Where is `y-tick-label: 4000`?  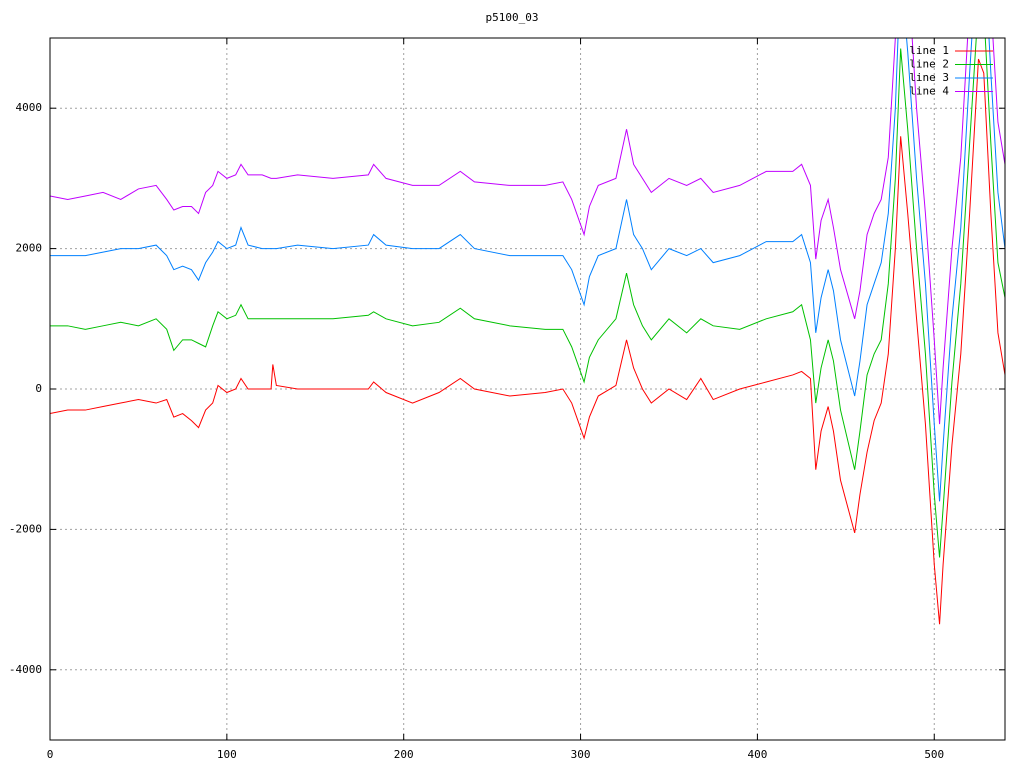
y-tick-label: 4000 is located at coordinates (29, 107).